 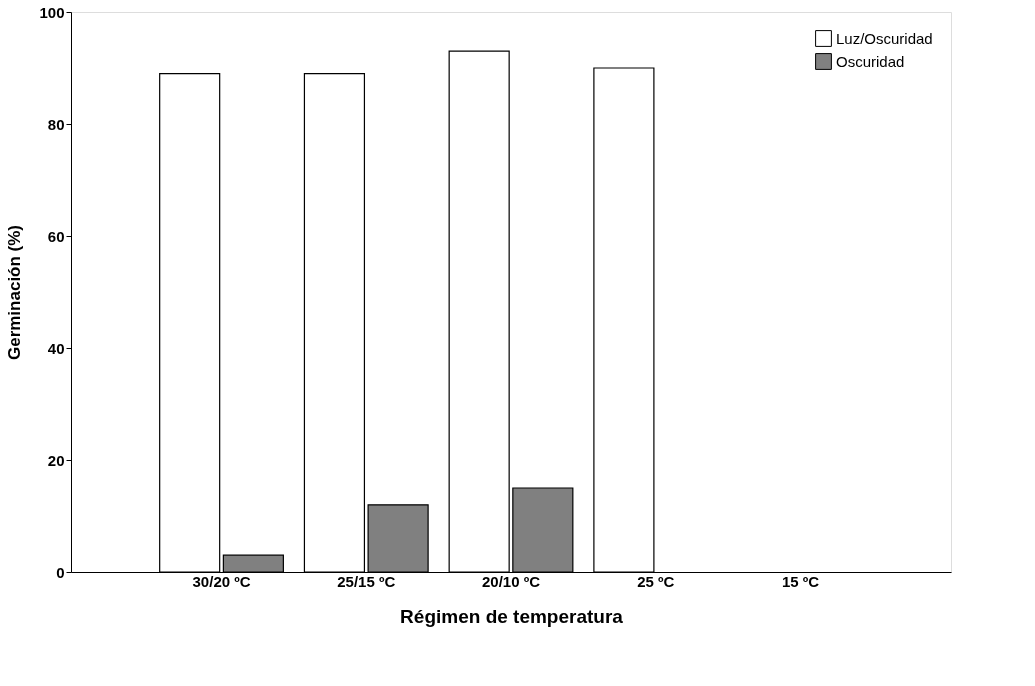 I want to click on y-tick-label: 80, so click(x=56, y=124).